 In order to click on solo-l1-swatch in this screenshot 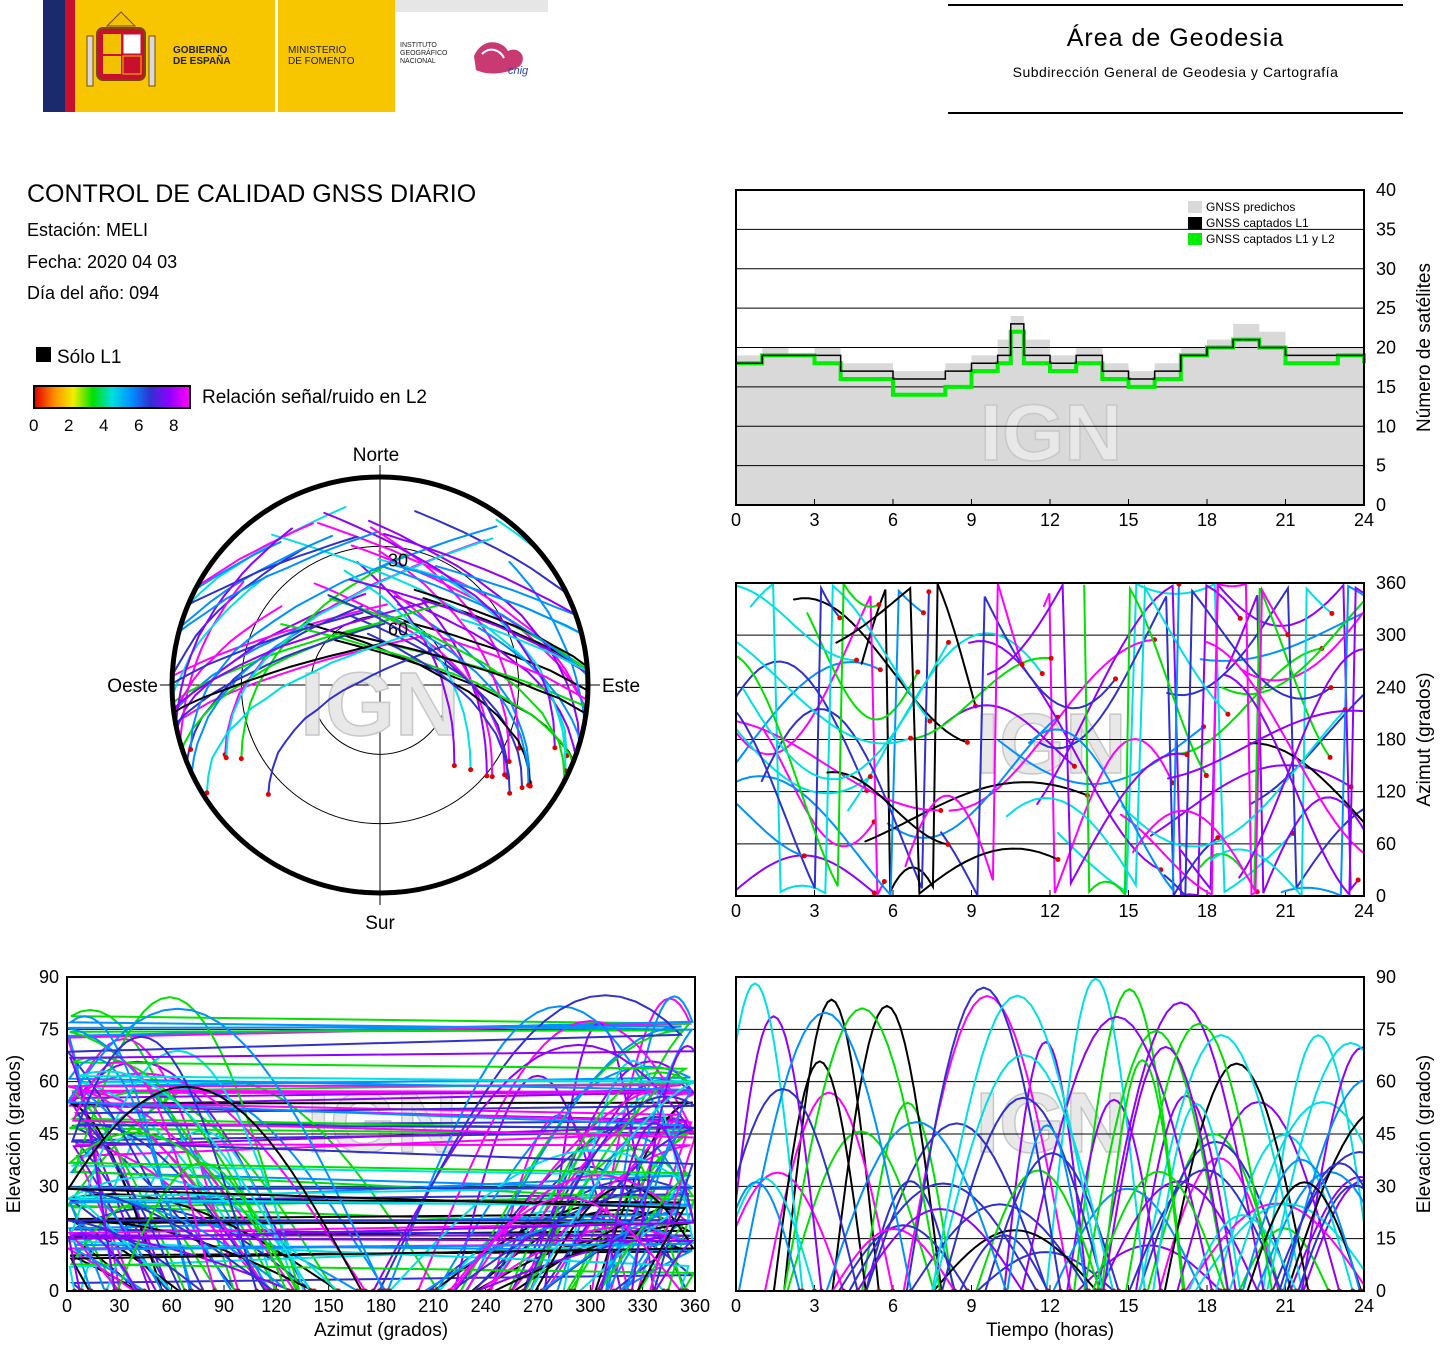, I will do `click(43, 354)`.